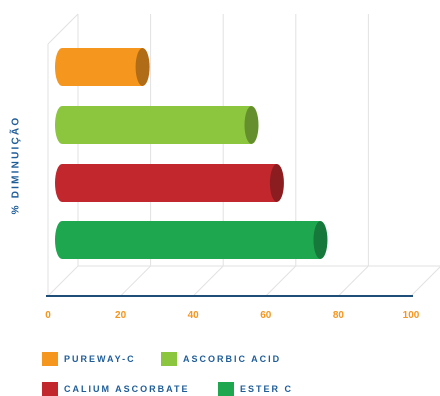 The image size is (440, 396). Describe the element at coordinates (266, 315) in the screenshot. I see `x-tick-label: 60` at that location.